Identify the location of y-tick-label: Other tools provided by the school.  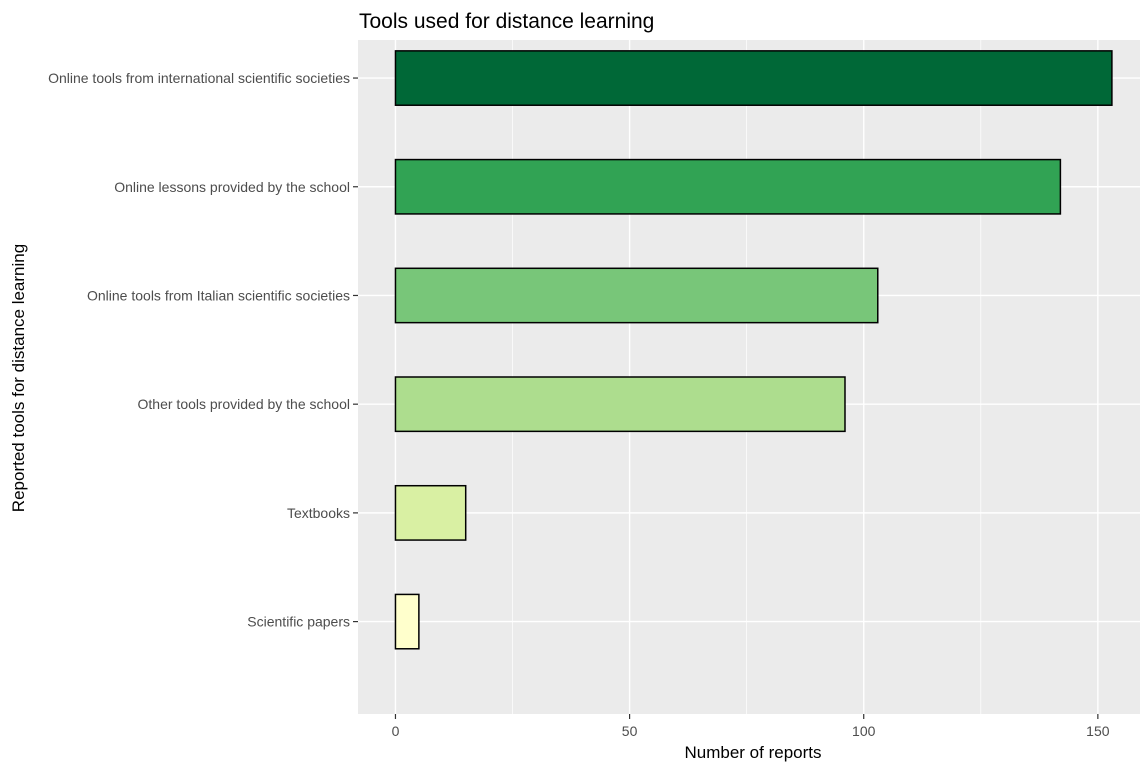
(244, 404).